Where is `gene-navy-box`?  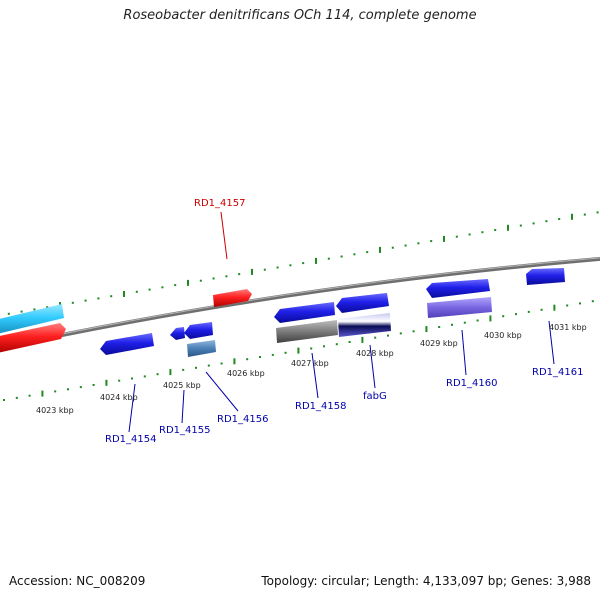 gene-navy-box is located at coordinates (364, 325).